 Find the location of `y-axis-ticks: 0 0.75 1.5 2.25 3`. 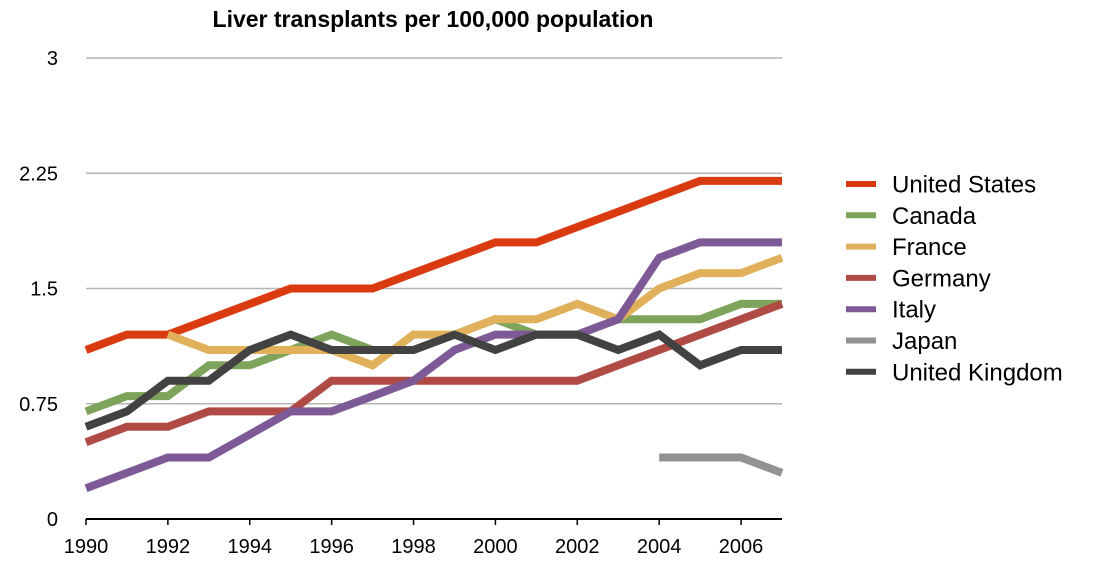

y-axis-ticks: 0 0.75 1.5 2.25 3 is located at coordinates (38, 289).